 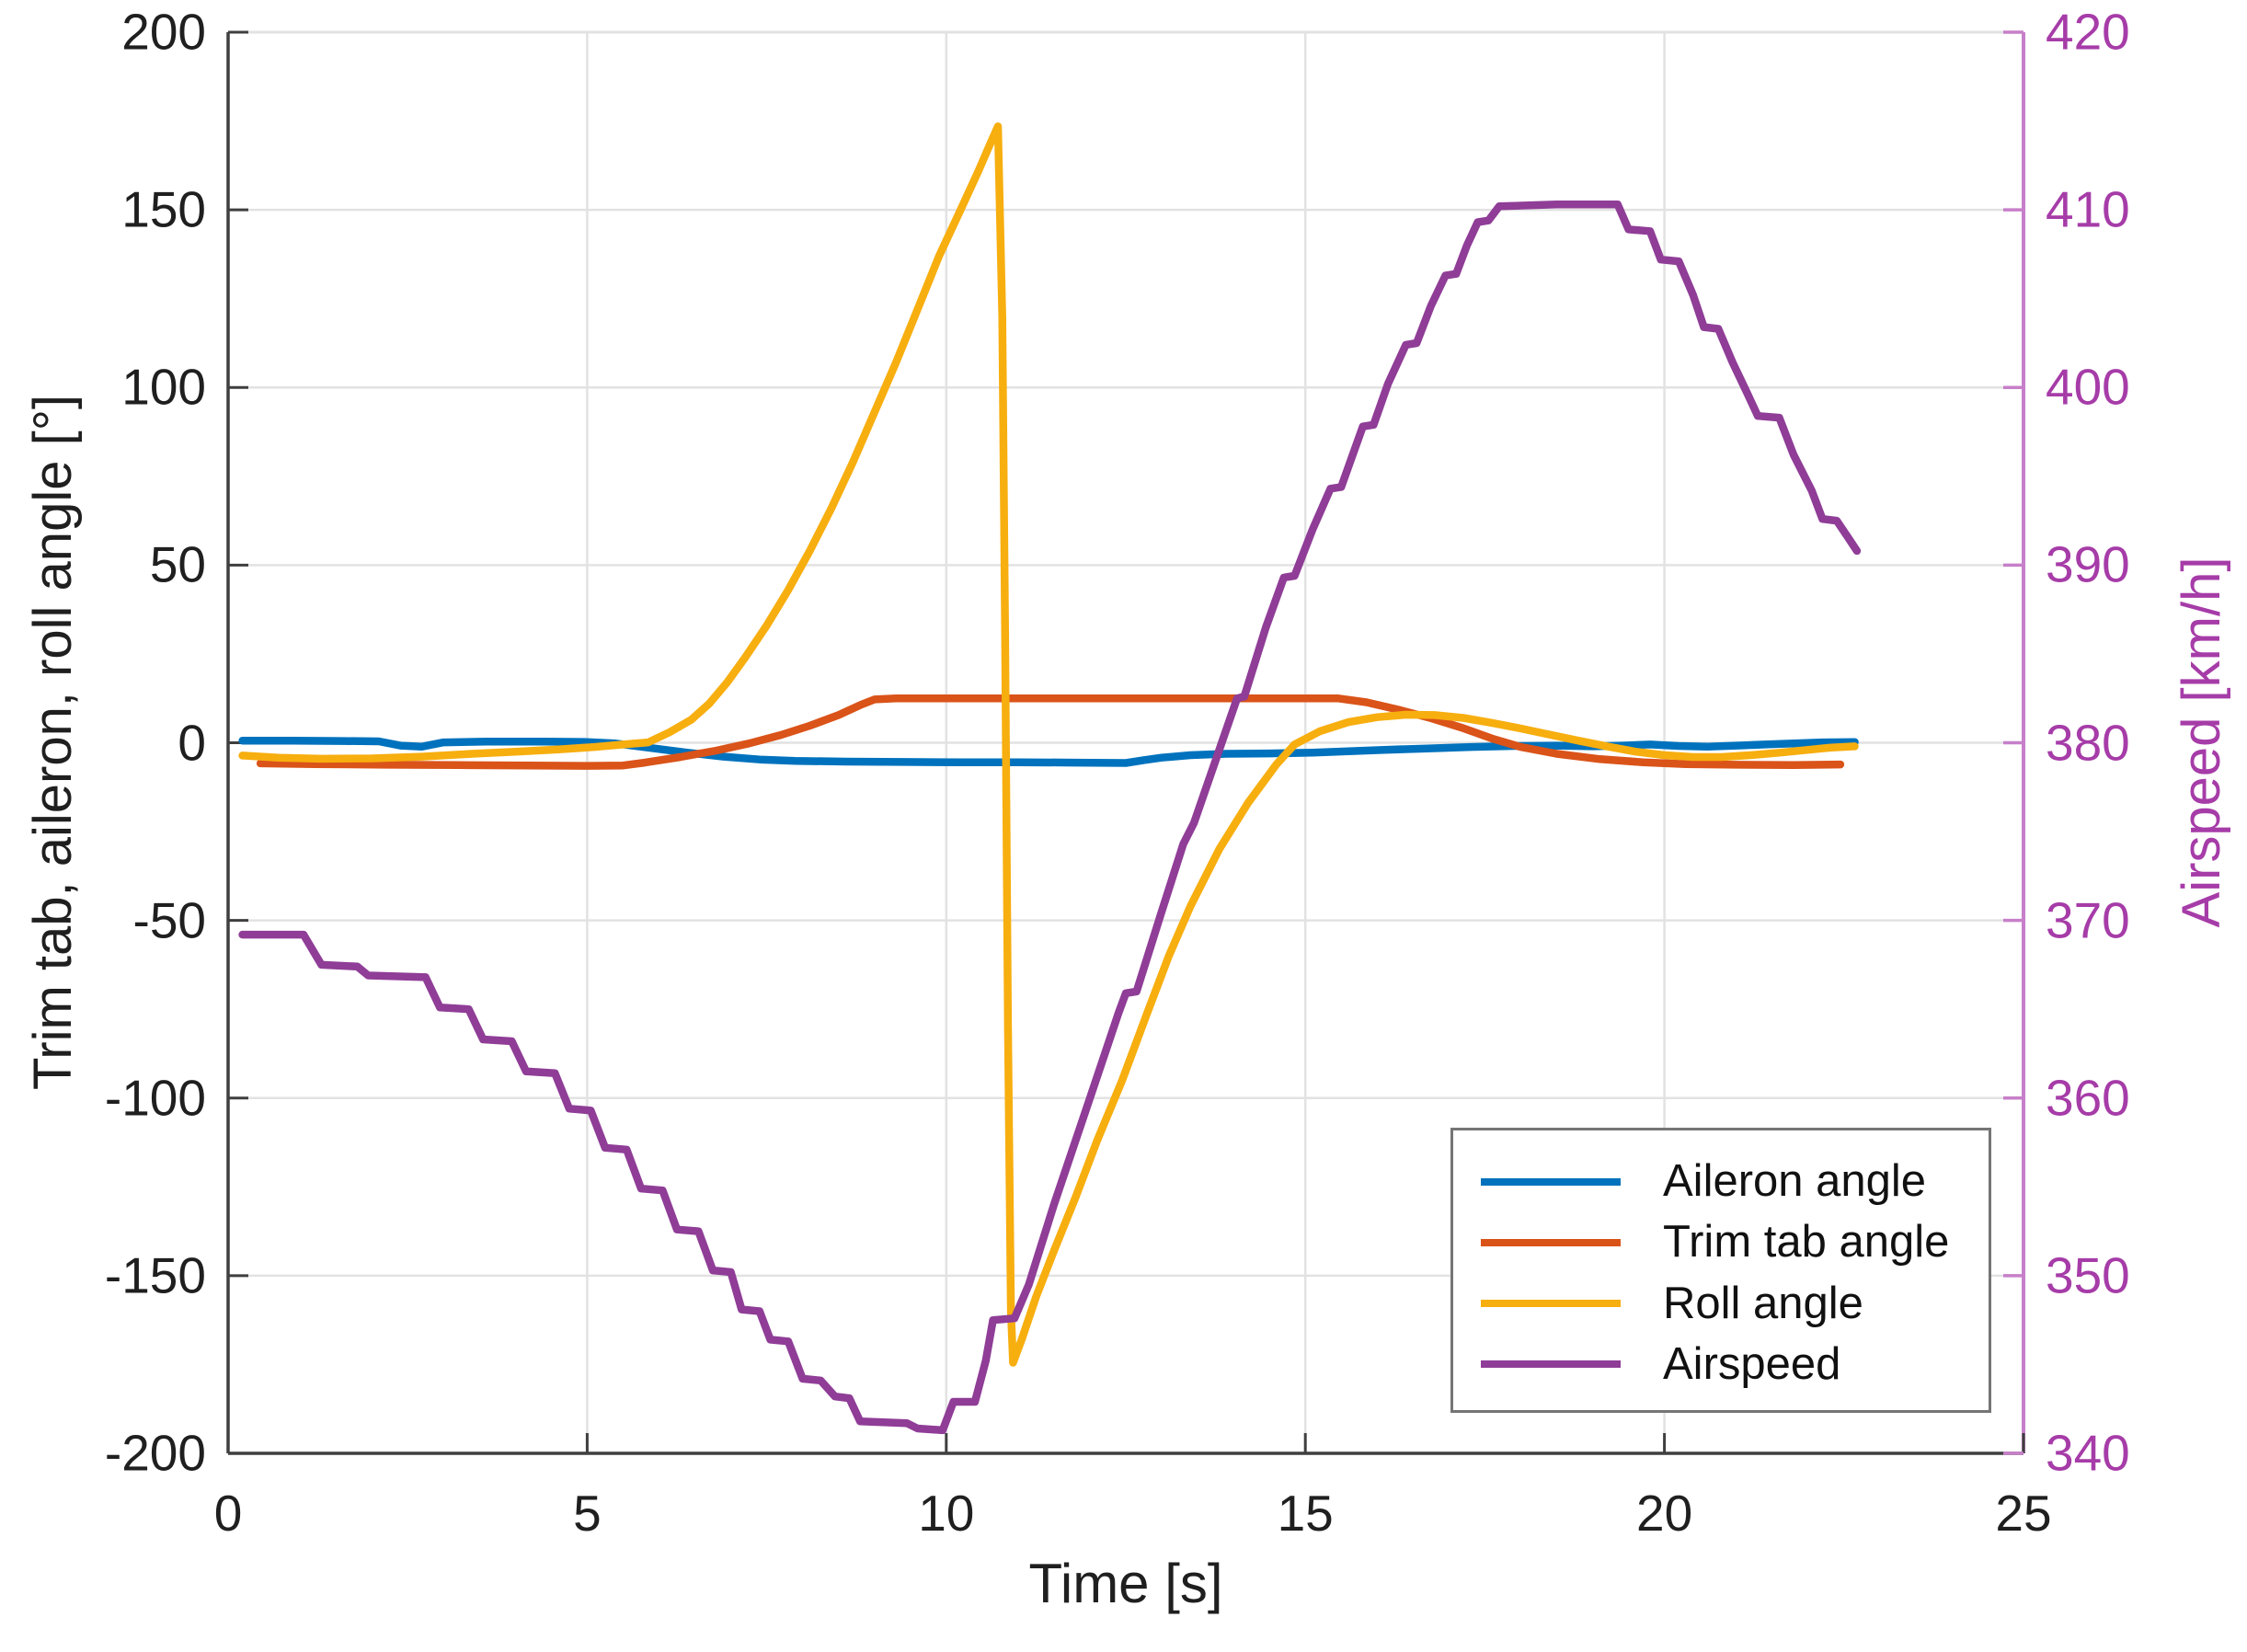 I want to click on x-axis-tick-10: 10, so click(x=947, y=1513).